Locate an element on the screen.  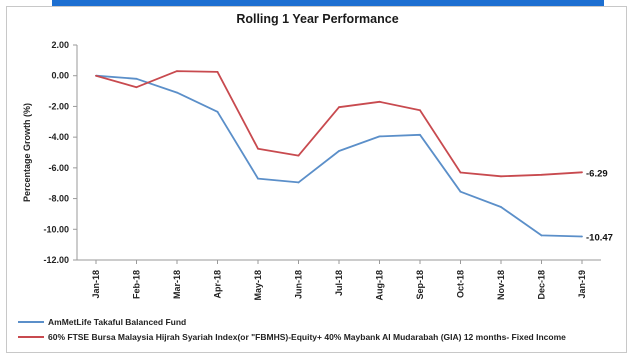
y-axis-label: Percentage Growth (%) is located at coordinates (27, 152).